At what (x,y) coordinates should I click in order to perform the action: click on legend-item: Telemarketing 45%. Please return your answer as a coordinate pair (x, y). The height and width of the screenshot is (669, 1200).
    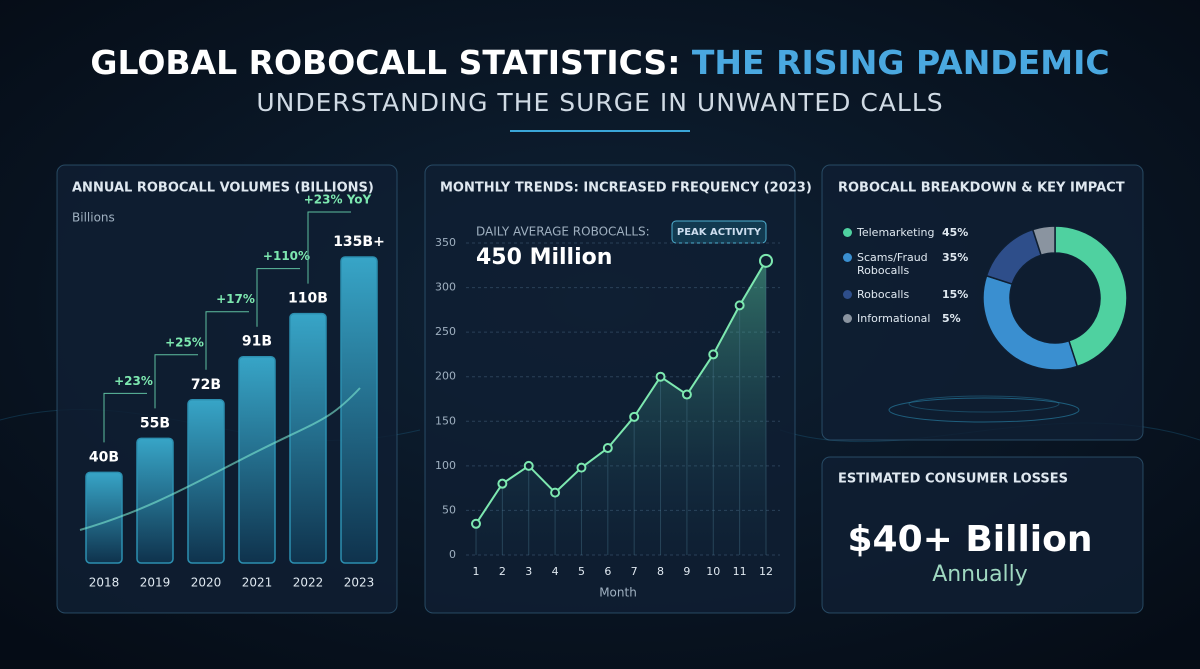
    Looking at the image, I should click on (910, 232).